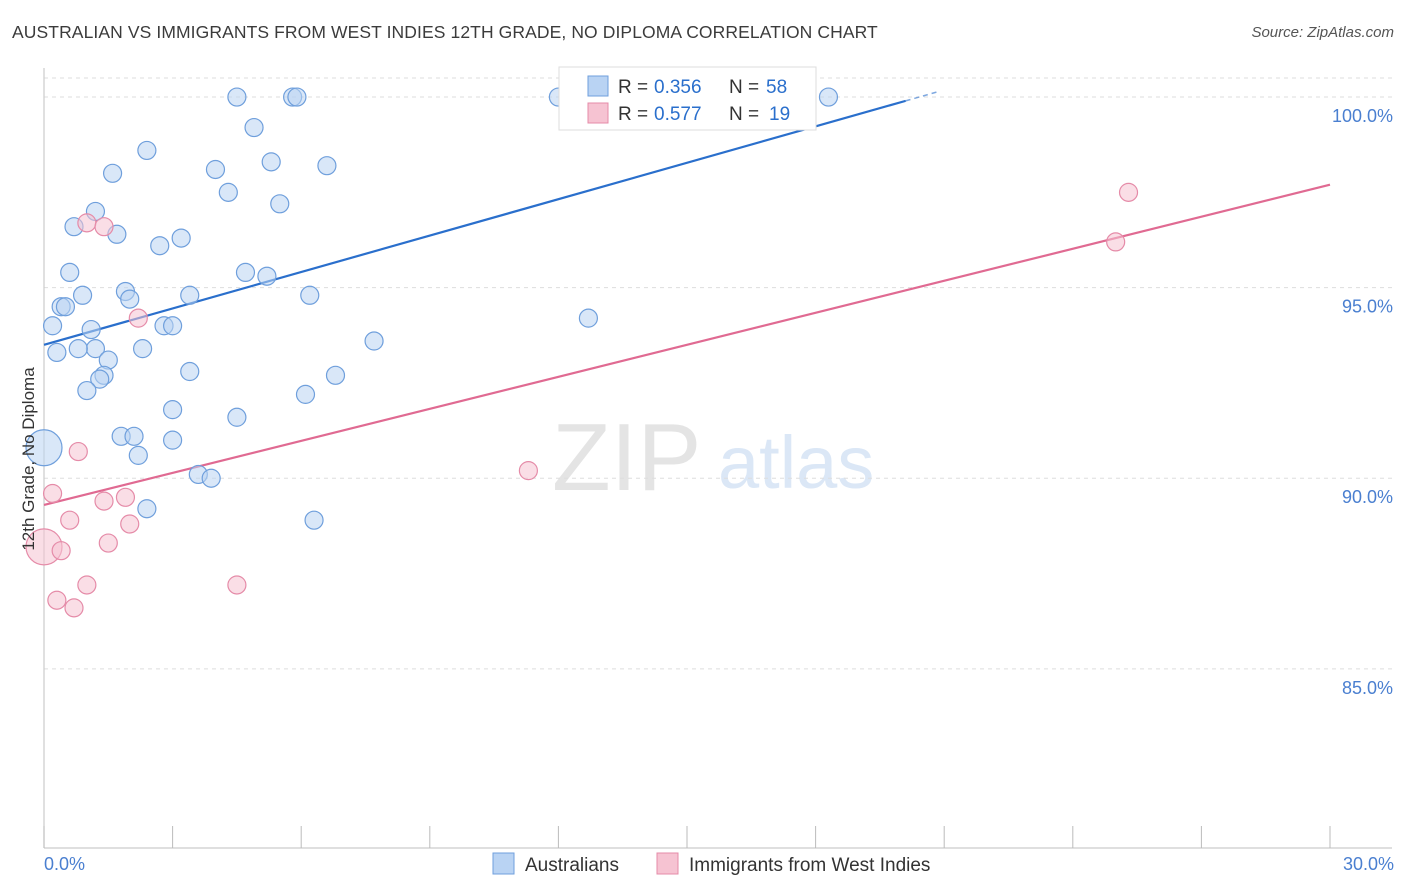 Image resolution: width=1406 pixels, height=892 pixels. What do you see at coordinates (776, 87) in the screenshot?
I see `legend-n-value: 58` at bounding box center [776, 87].